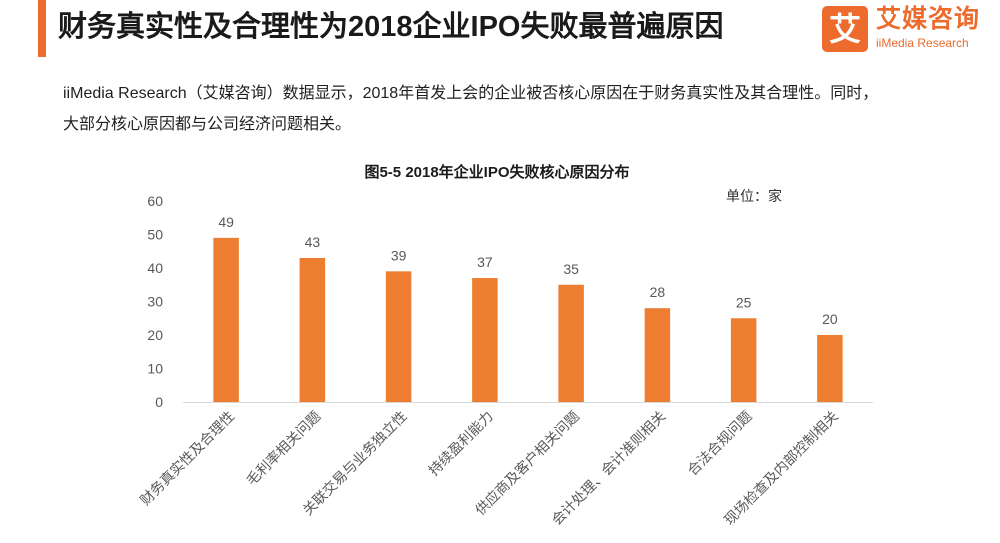  What do you see at coordinates (159, 402) in the screenshot?
I see `y-tick-label: 0` at bounding box center [159, 402].